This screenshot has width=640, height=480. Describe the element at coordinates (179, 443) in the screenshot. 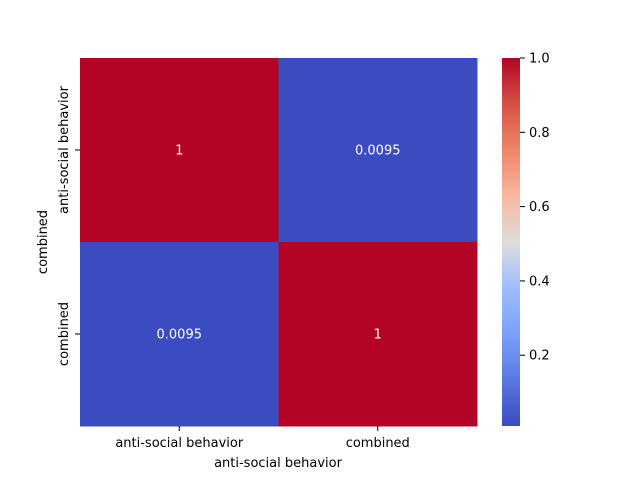

I see `x-tick-label: anti-social behavior` at that location.